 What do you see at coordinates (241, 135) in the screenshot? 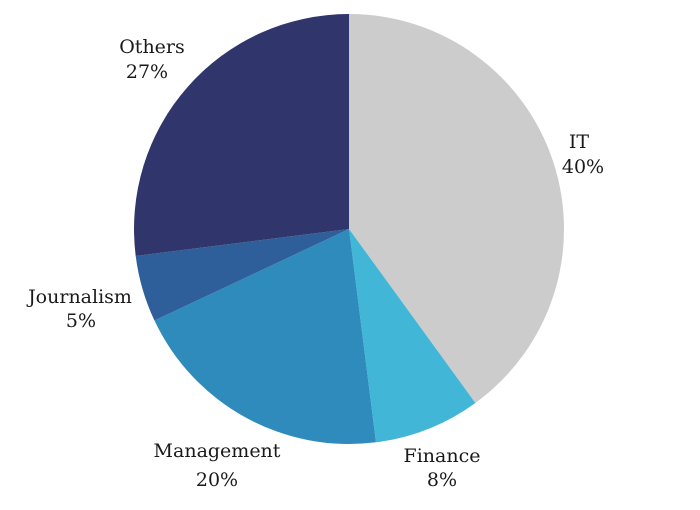
I see `pie-slice-others` at bounding box center [241, 135].